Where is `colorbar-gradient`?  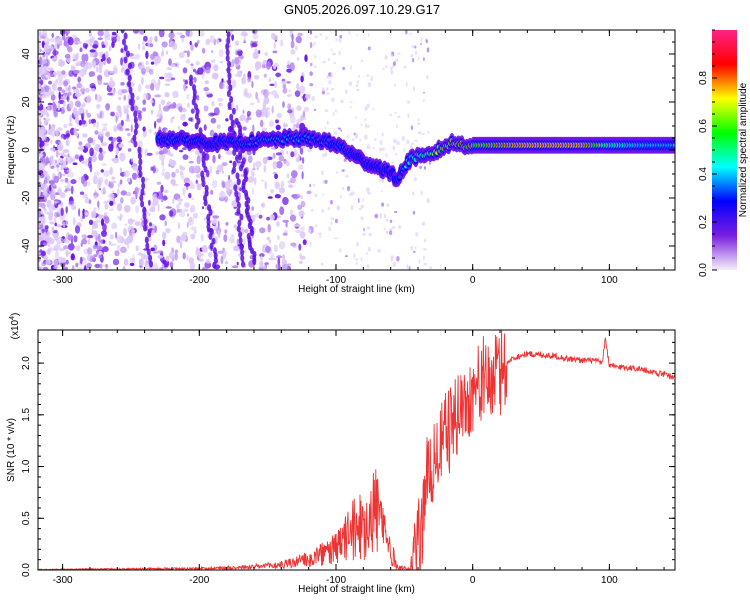 colorbar-gradient is located at coordinates (724, 150).